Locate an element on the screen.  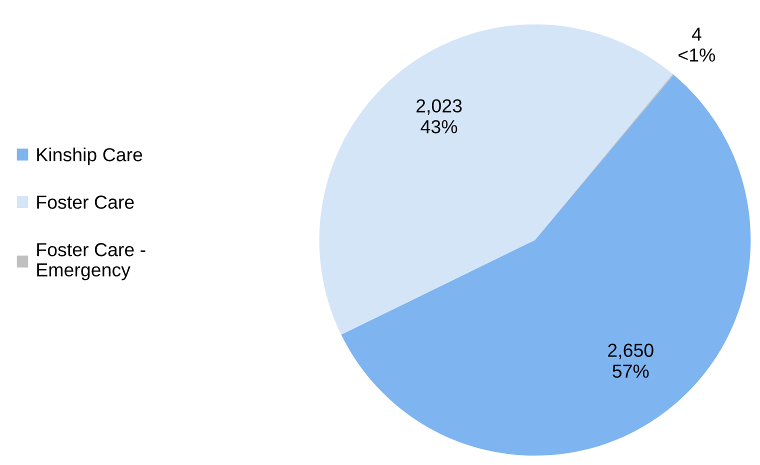
legend-label: Kinship Care is located at coordinates (89, 157).